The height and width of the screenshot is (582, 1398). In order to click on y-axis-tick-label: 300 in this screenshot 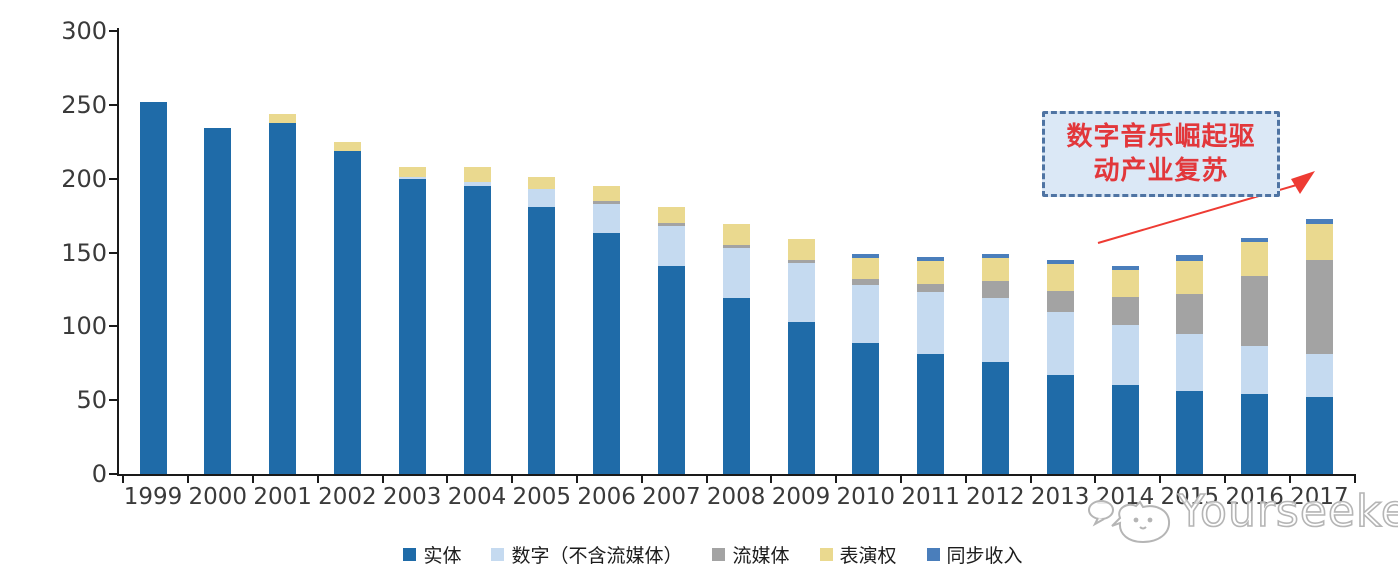, I will do `click(84, 31)`.